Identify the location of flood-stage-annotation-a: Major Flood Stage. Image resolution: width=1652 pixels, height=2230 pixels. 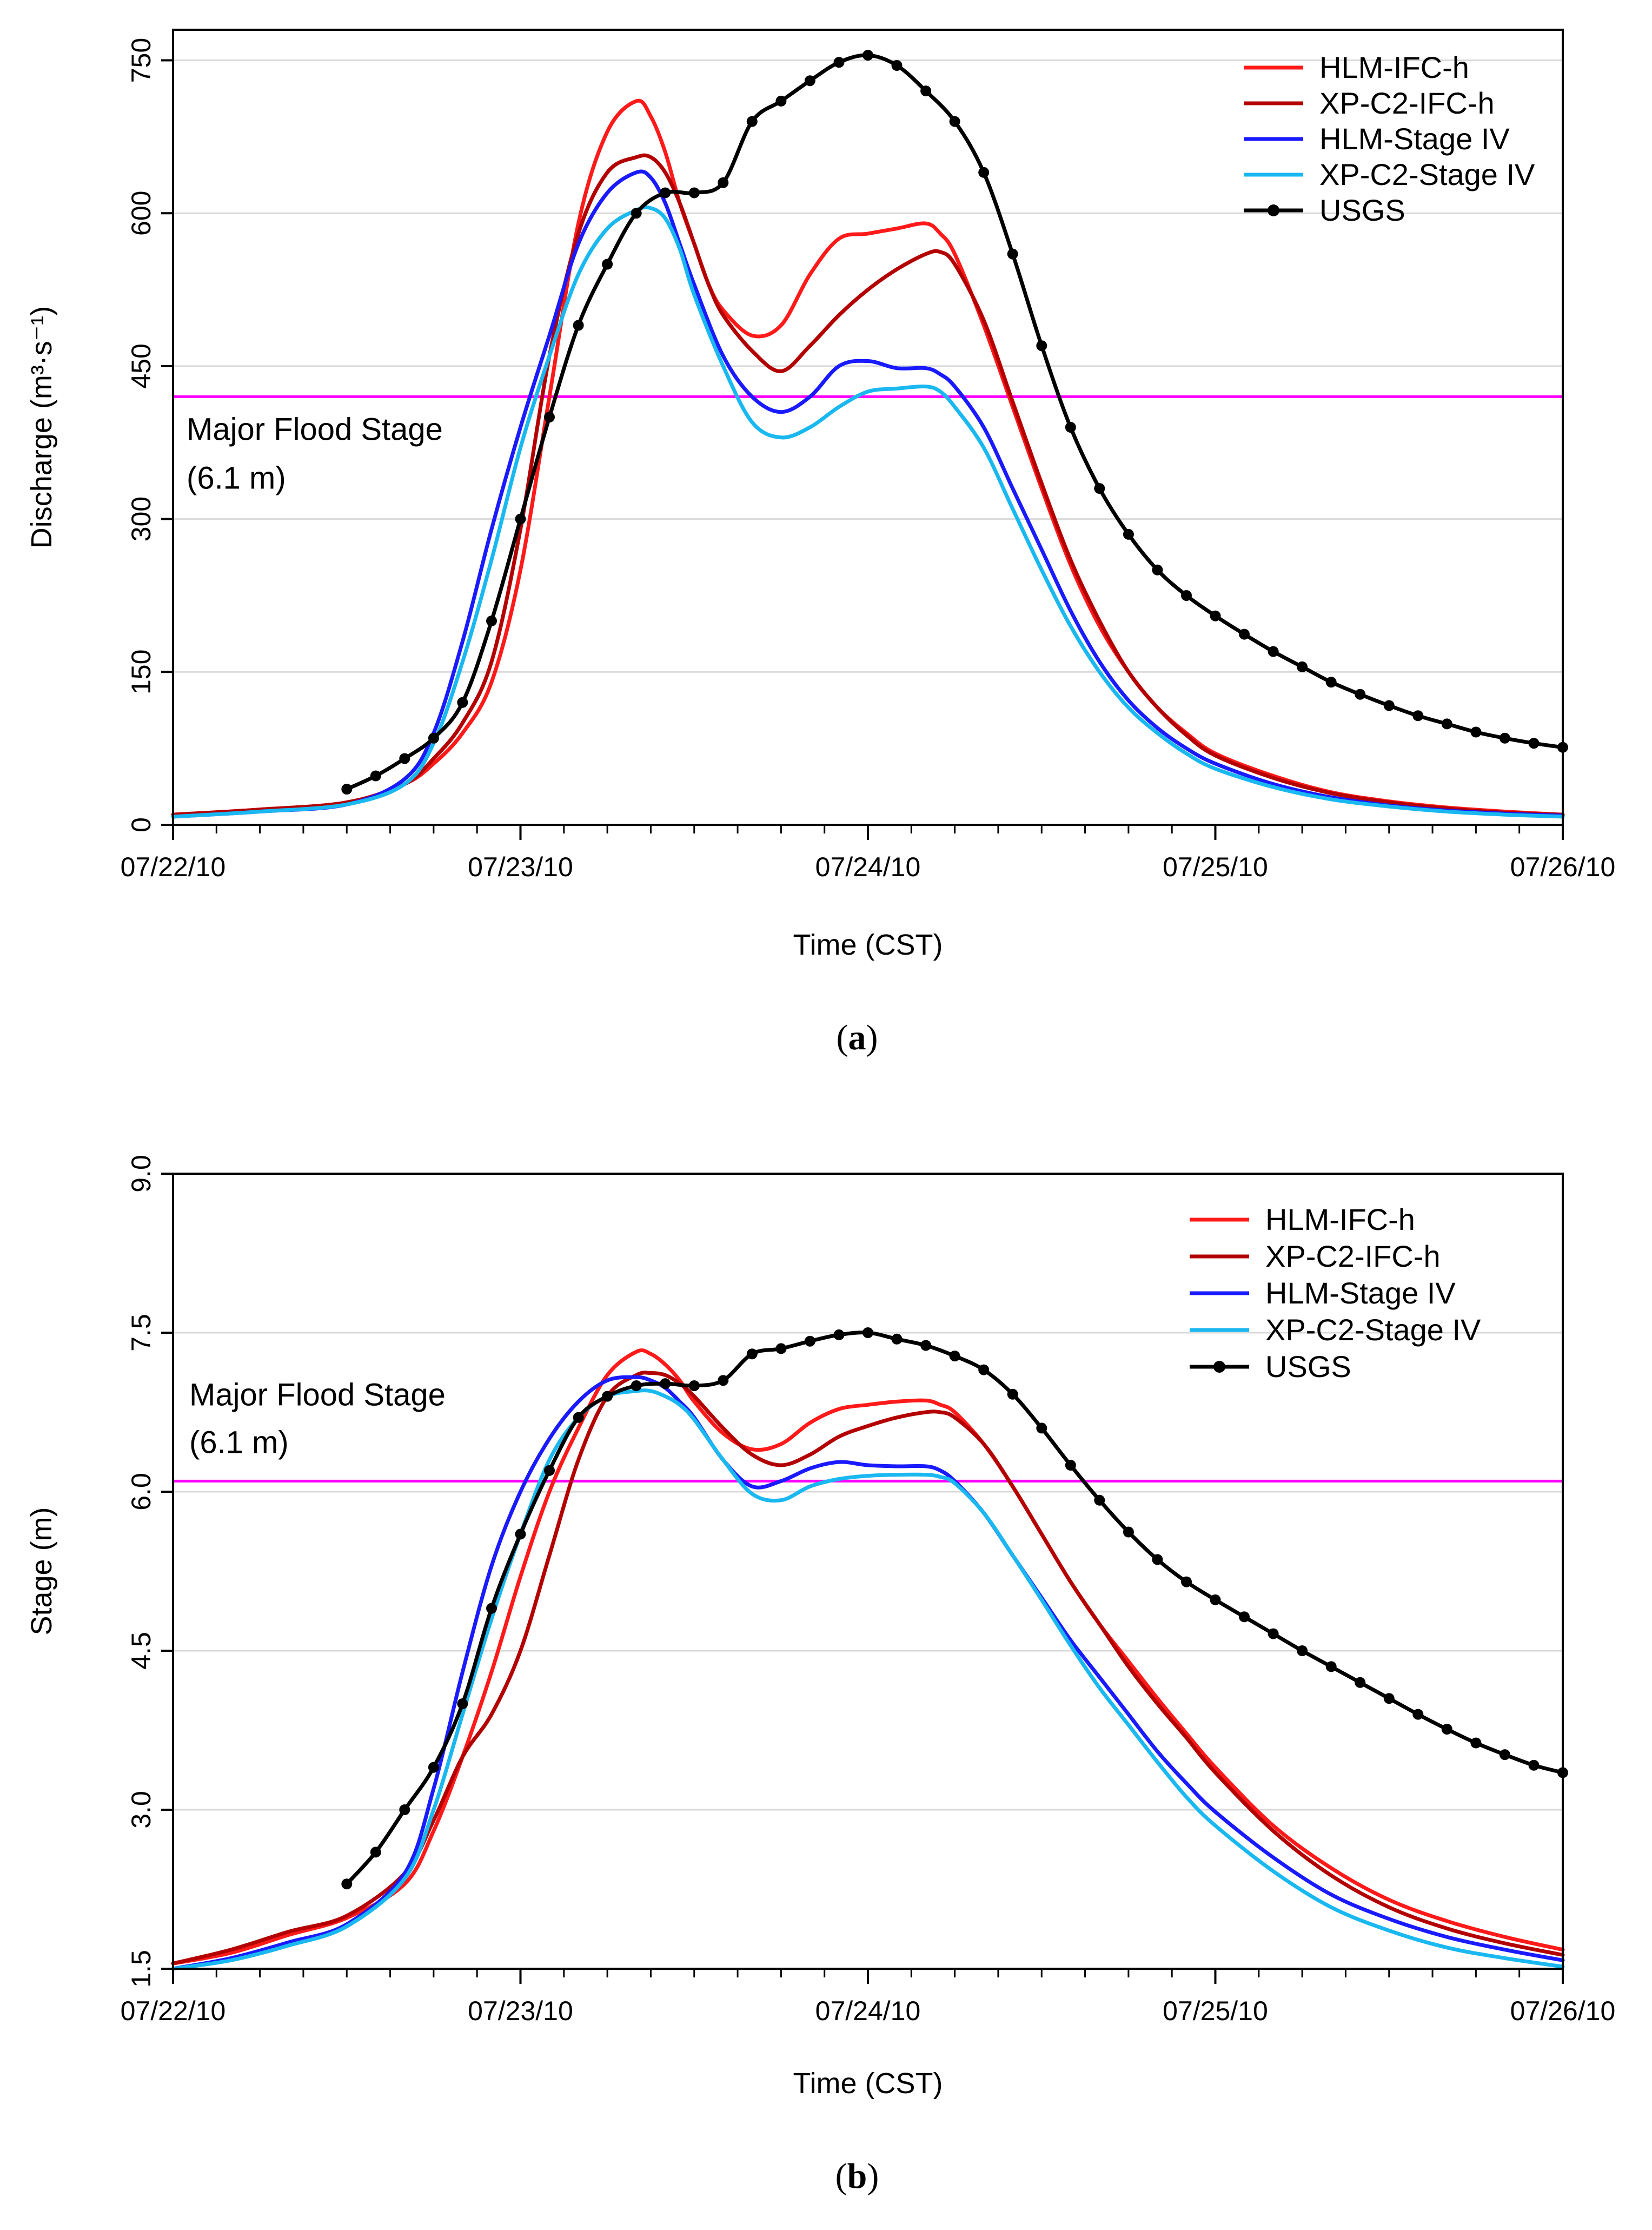
(315, 429).